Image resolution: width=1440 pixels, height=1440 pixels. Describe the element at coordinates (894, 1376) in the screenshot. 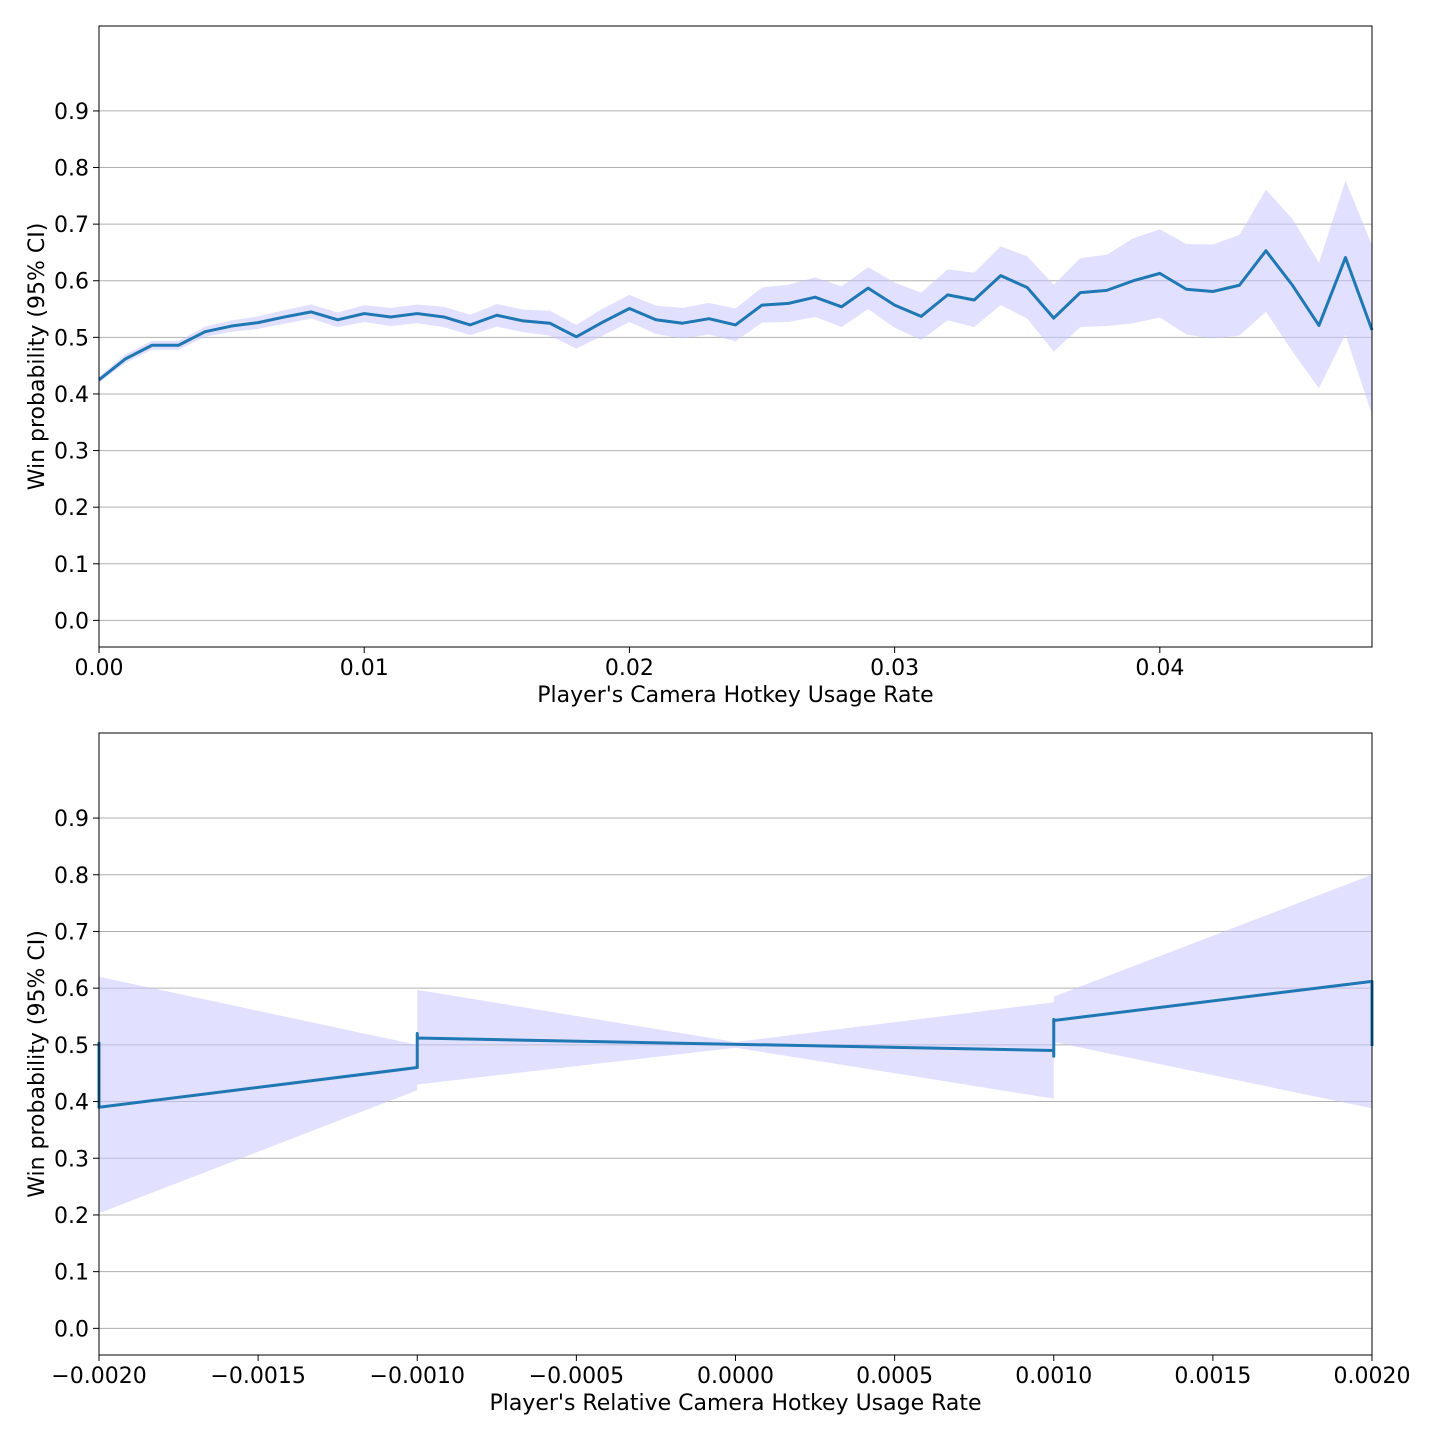

I see `x-tick-label: 0.0005` at that location.